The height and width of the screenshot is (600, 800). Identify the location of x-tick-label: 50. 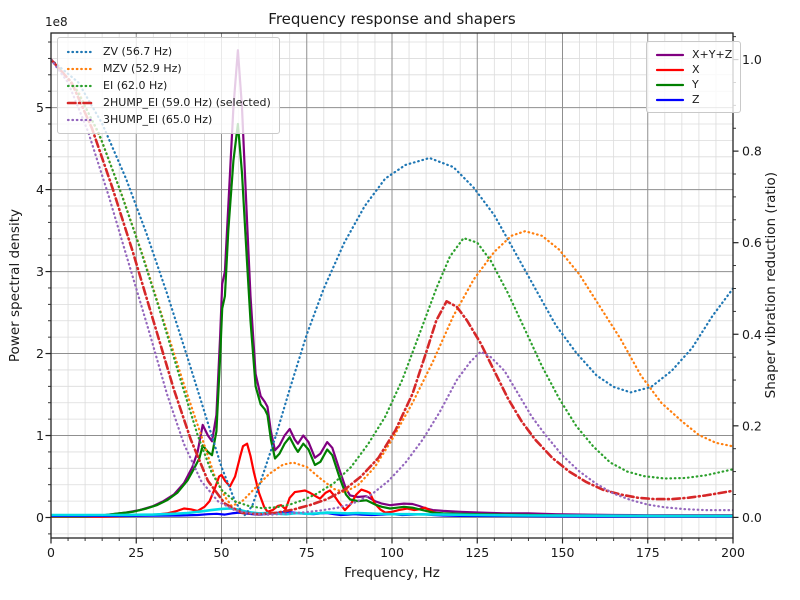
(222, 552).